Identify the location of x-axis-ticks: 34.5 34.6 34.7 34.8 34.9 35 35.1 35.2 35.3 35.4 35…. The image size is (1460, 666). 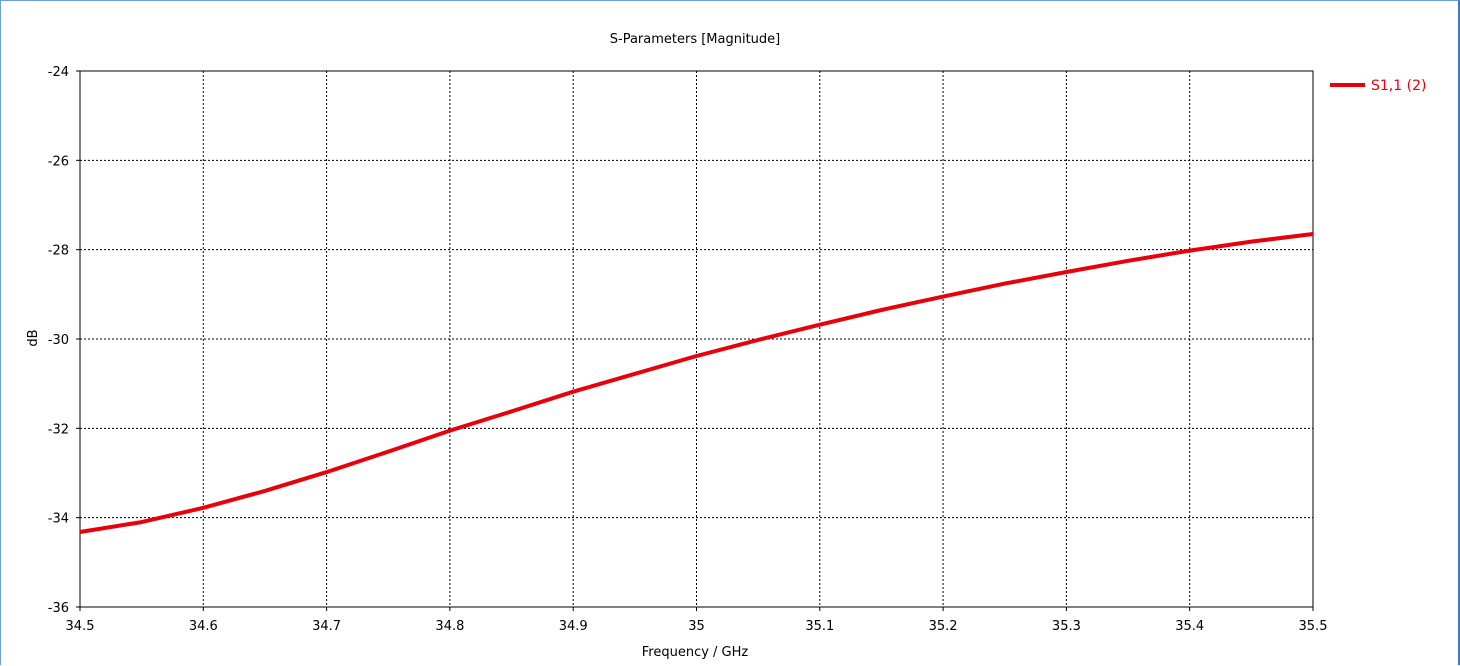
(697, 620).